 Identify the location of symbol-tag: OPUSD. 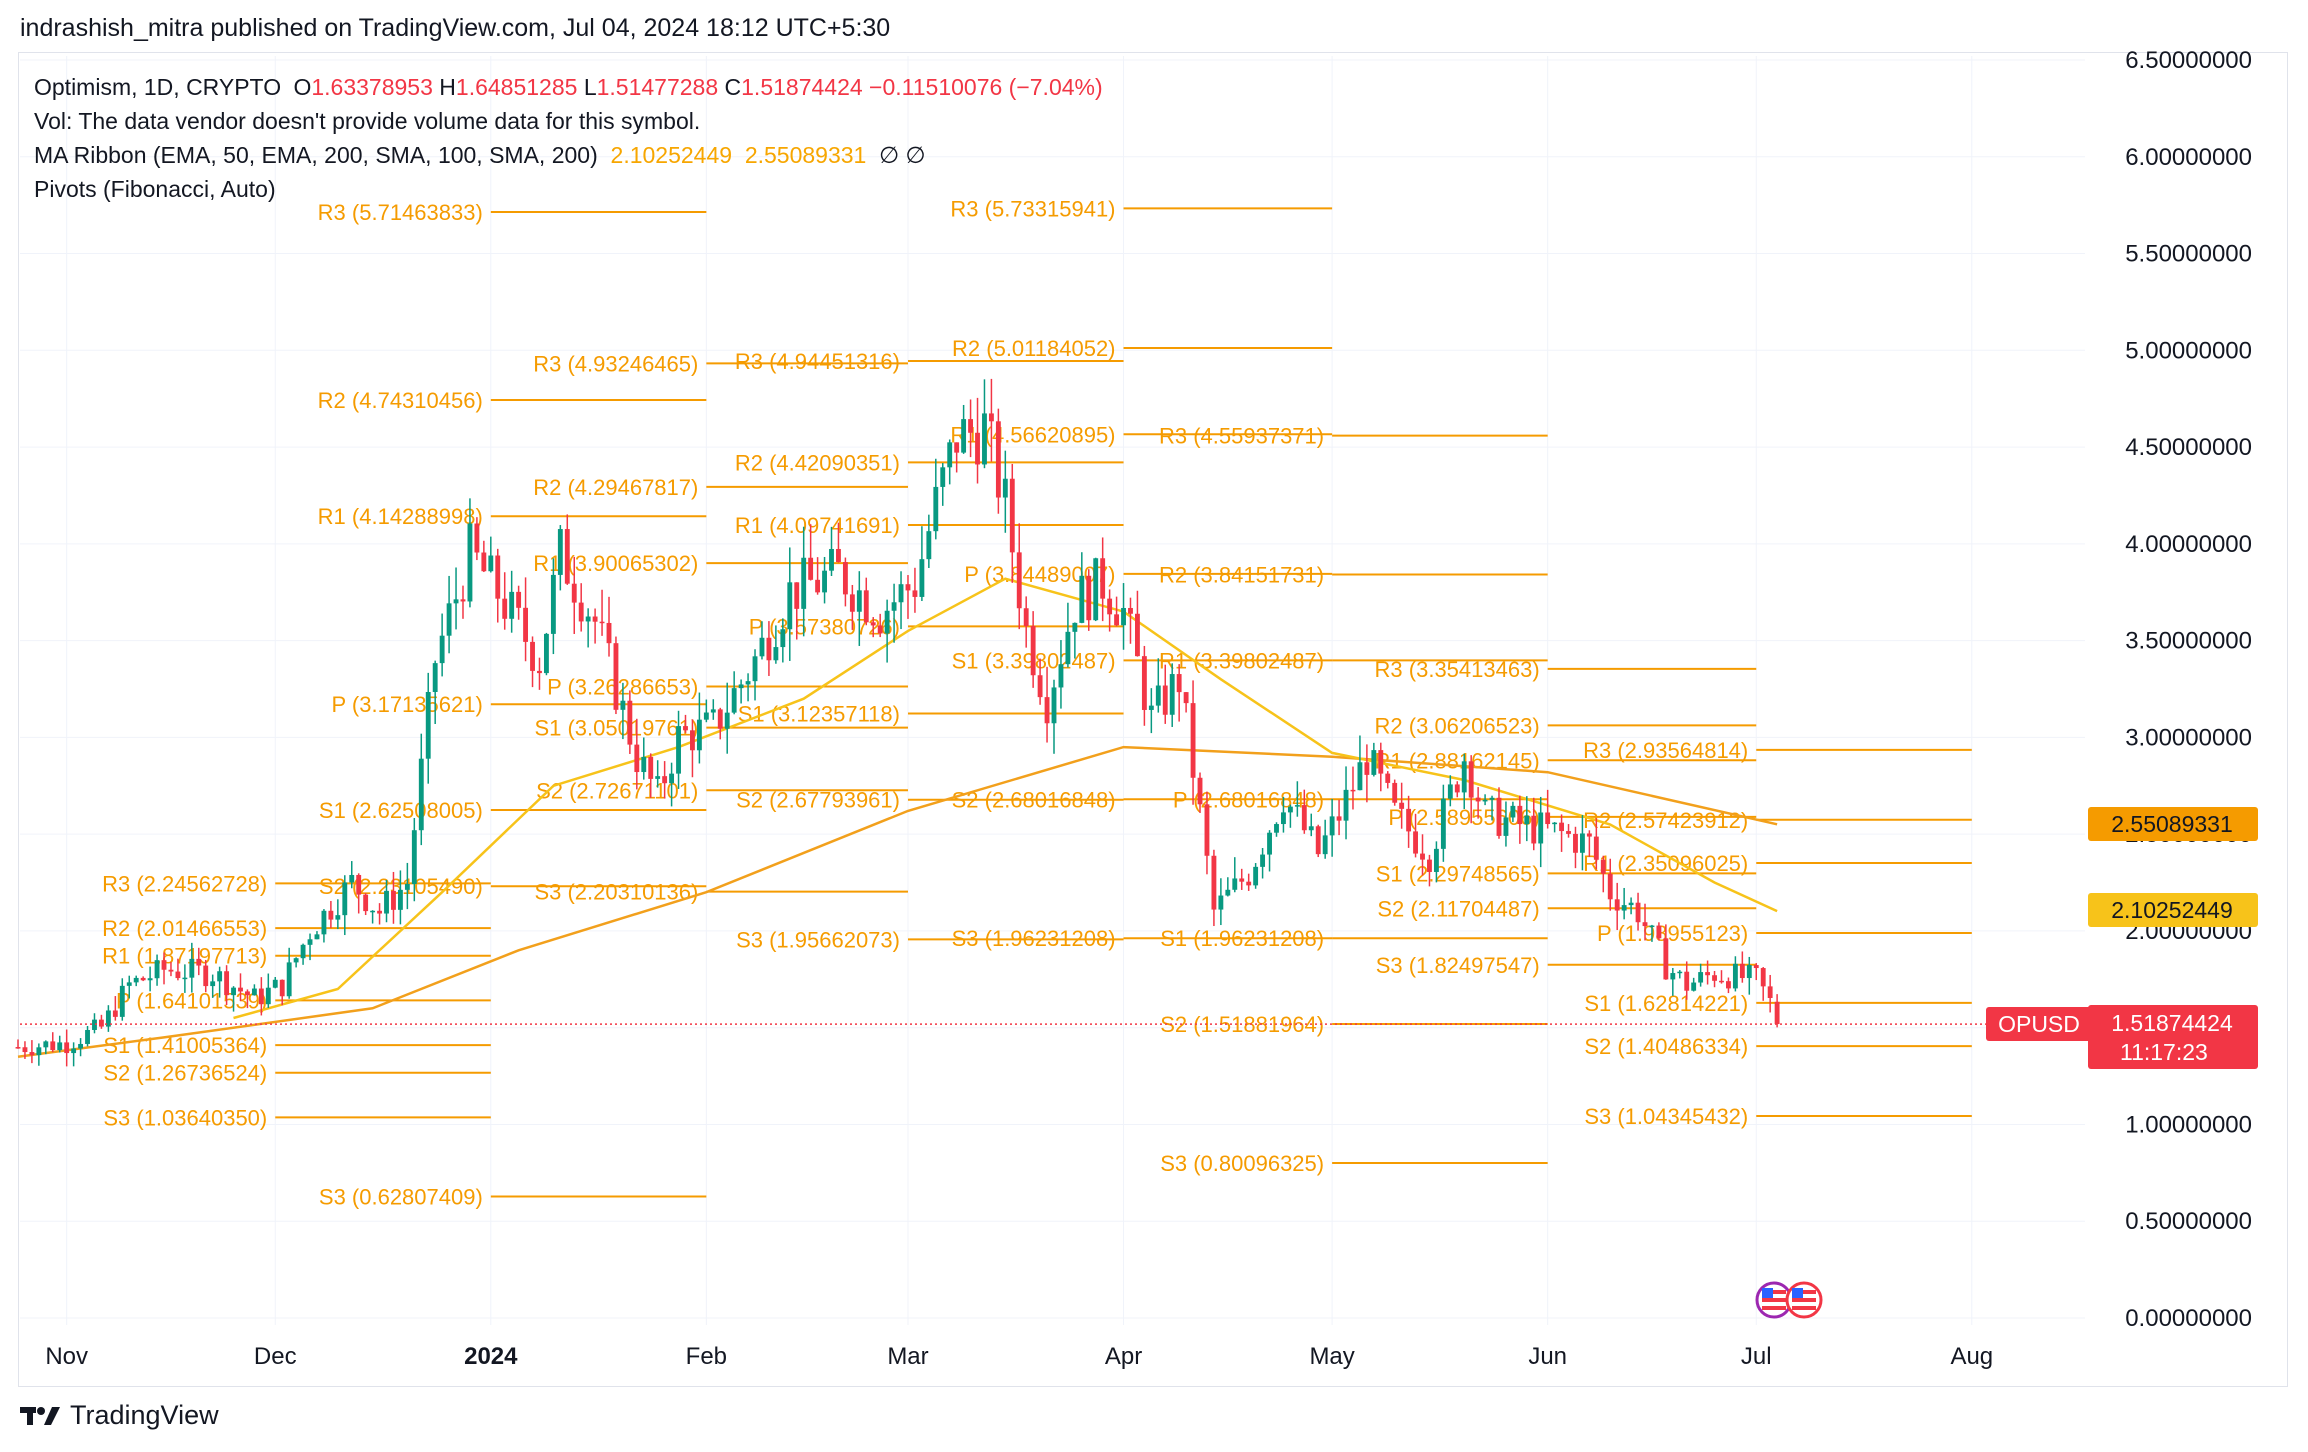
(2039, 1024).